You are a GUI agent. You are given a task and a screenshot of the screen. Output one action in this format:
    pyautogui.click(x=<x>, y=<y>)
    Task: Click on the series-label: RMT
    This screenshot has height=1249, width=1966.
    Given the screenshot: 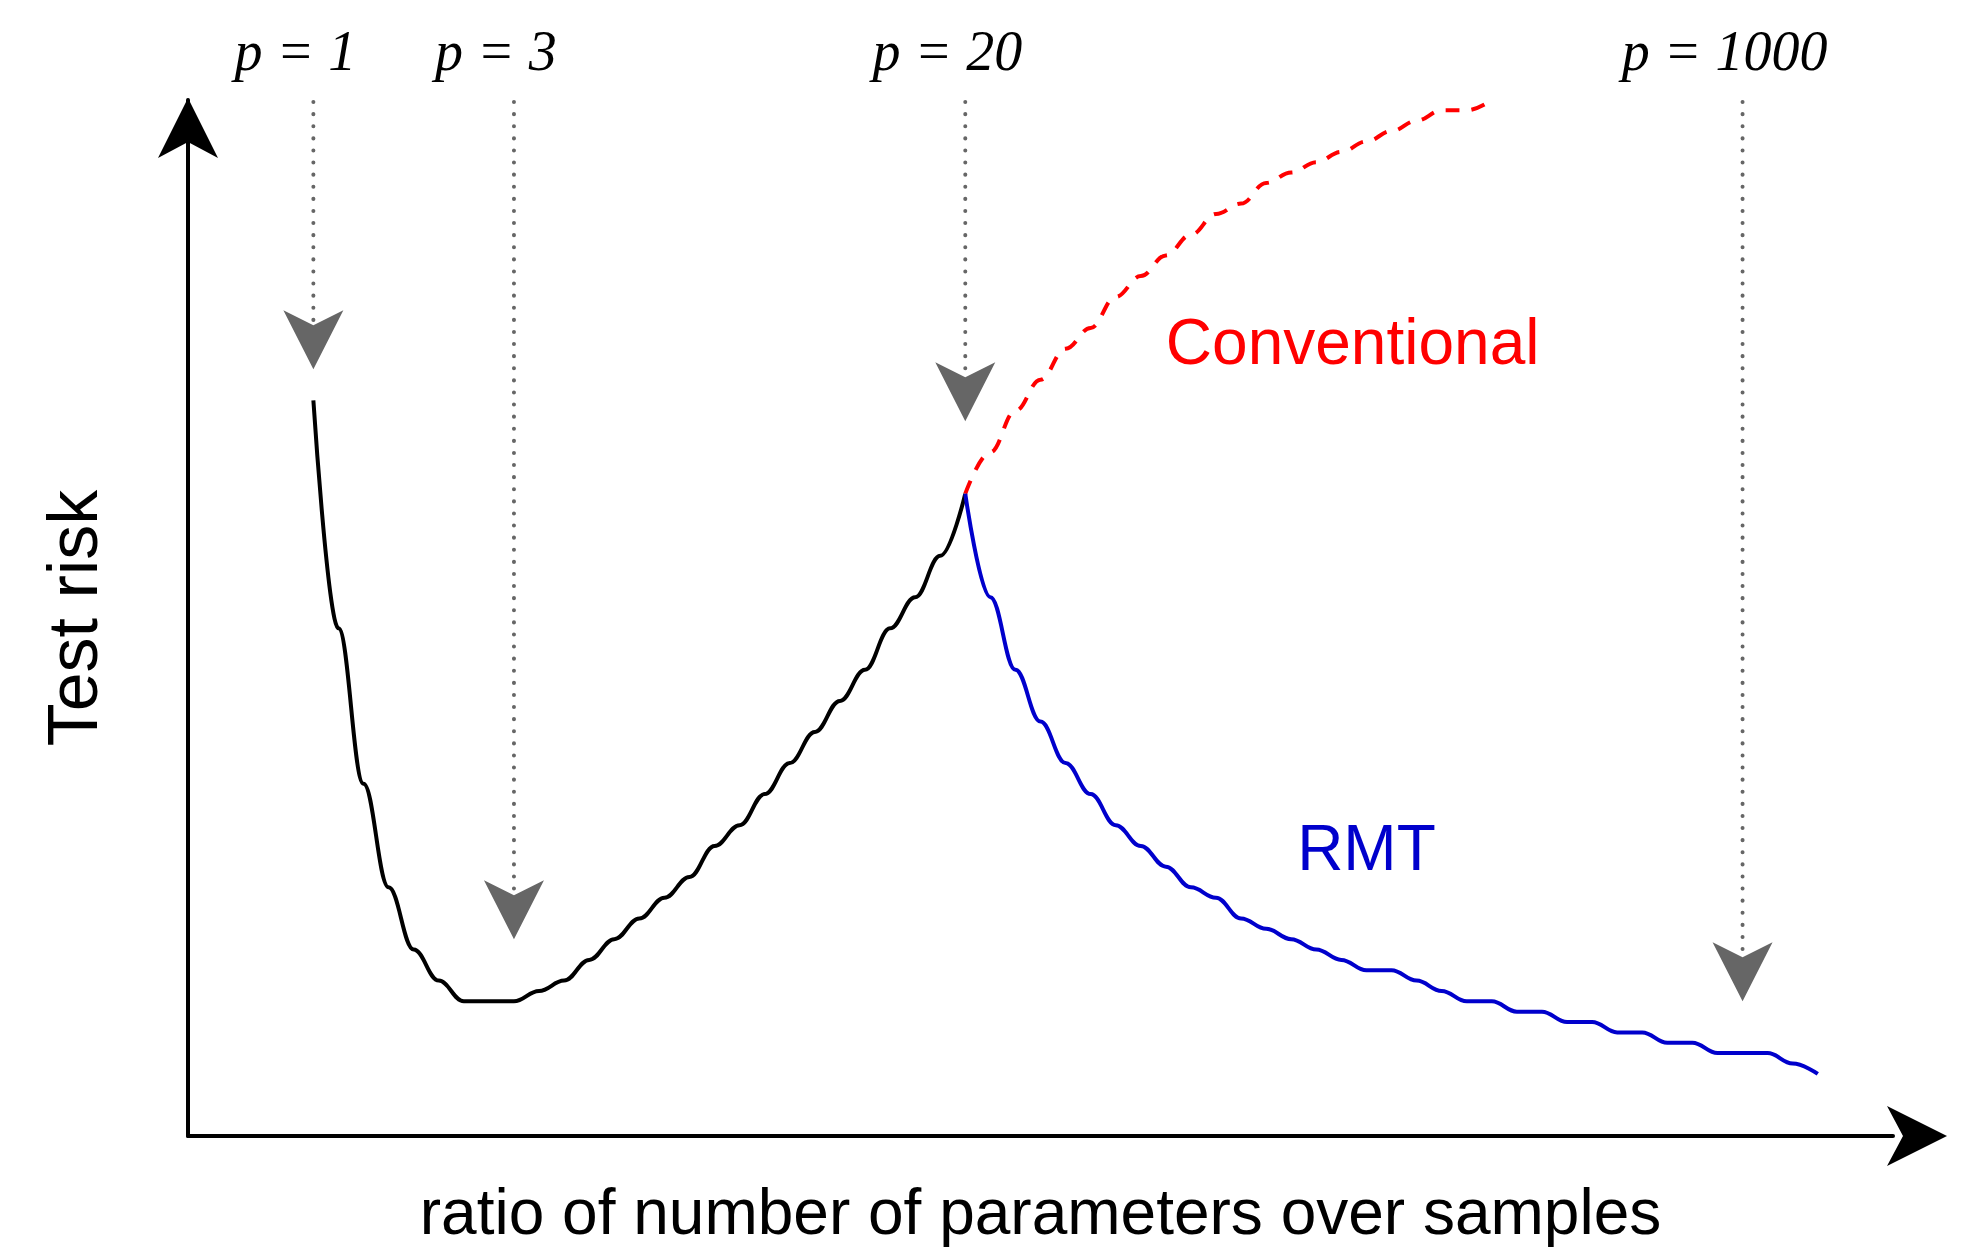 What is the action you would take?
    pyautogui.click(x=1366, y=847)
    